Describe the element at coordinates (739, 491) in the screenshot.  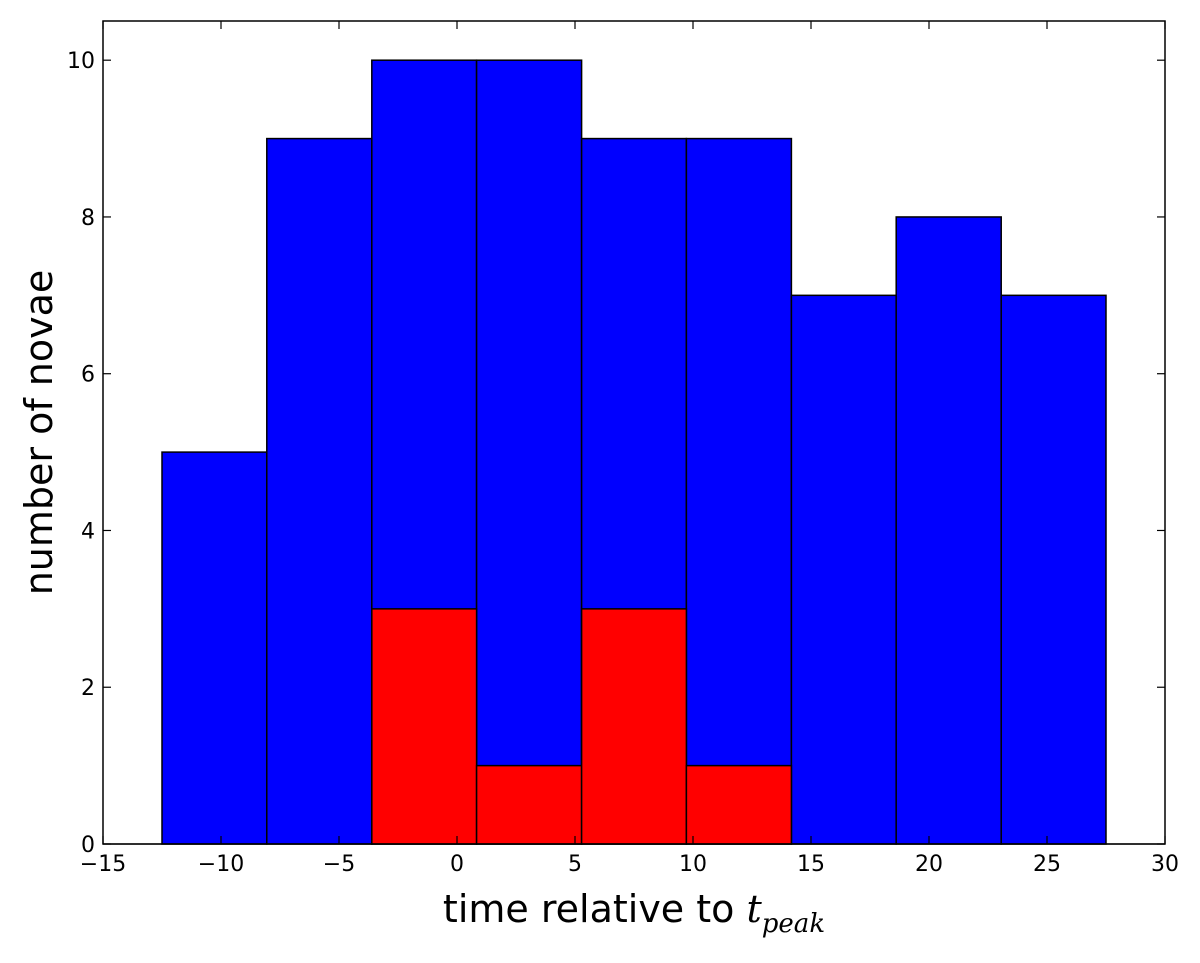
I see `bar-series0-bin5` at that location.